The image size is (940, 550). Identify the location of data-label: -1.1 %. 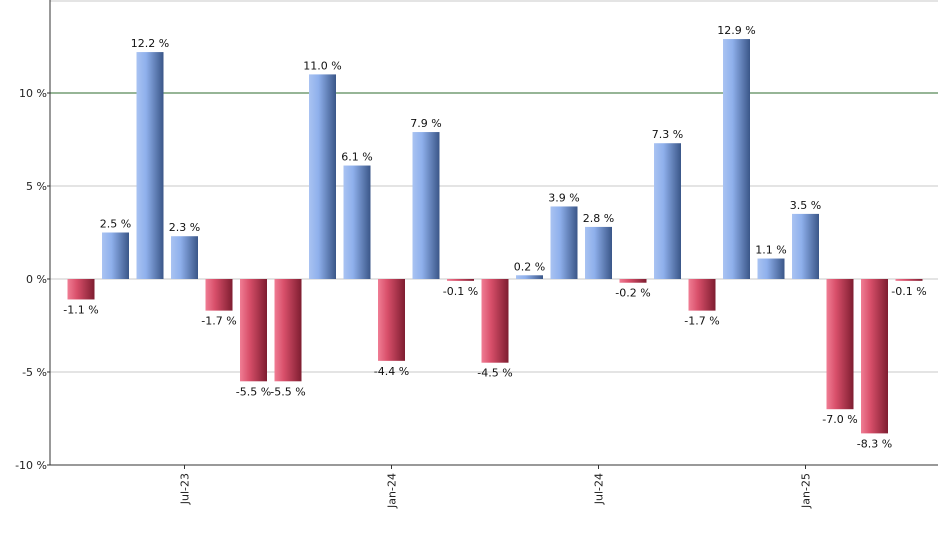
(80, 309).